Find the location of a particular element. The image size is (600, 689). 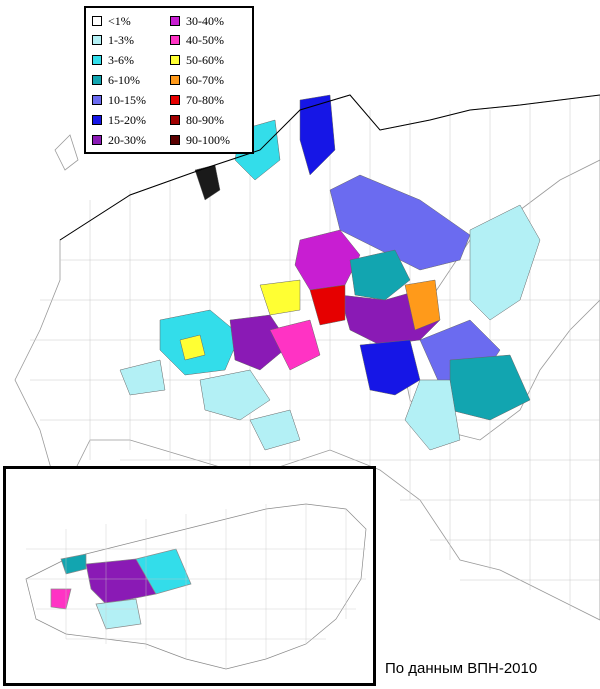

legend-label: 70-80% is located at coordinates (205, 99).